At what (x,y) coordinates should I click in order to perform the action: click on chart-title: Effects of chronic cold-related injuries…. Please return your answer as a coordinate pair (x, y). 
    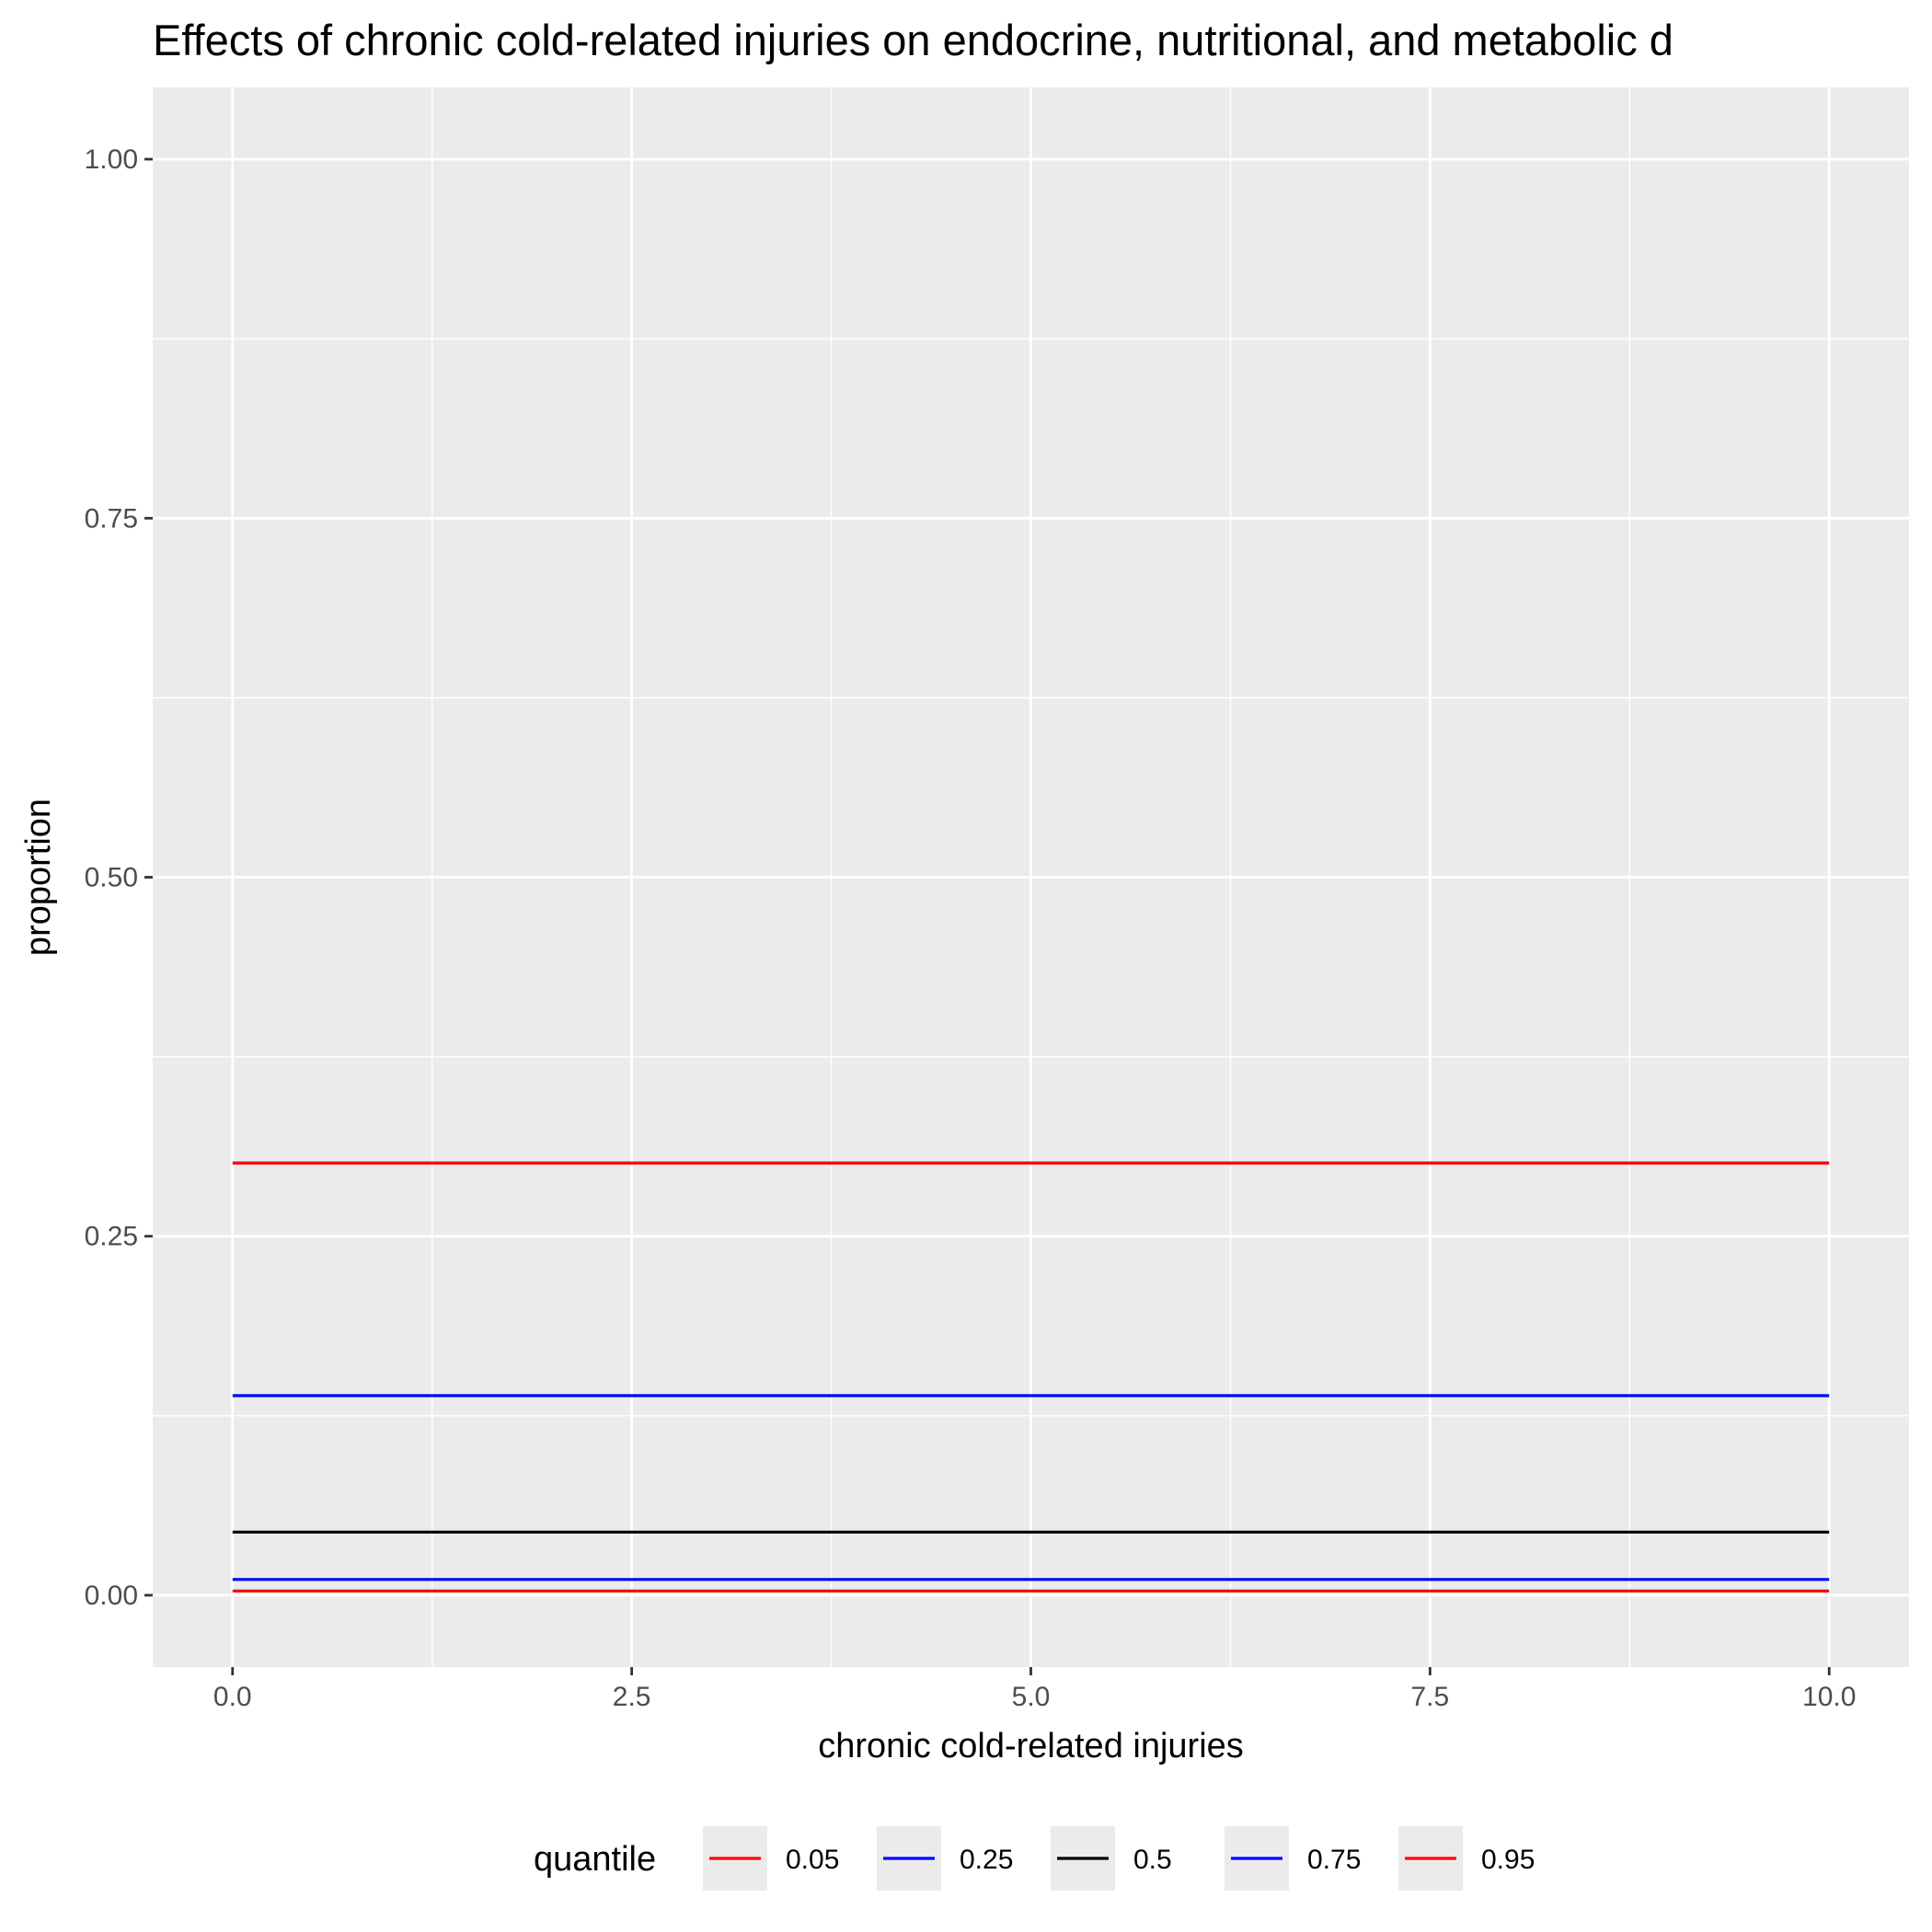
    Looking at the image, I should click on (913, 40).